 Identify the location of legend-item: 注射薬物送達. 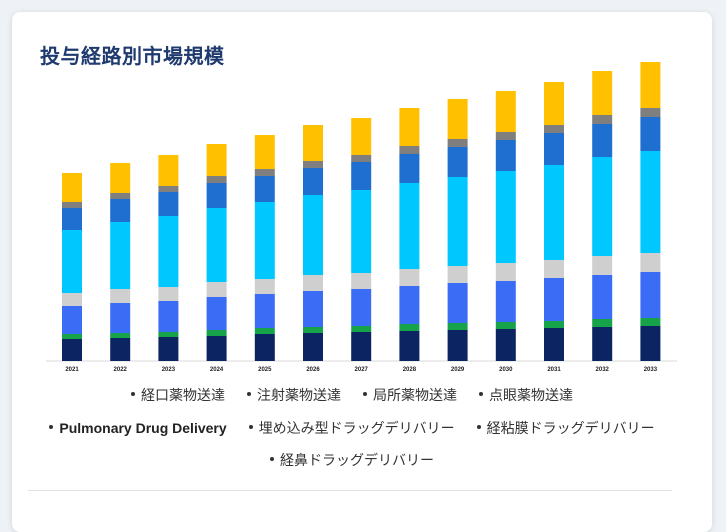
(294, 396).